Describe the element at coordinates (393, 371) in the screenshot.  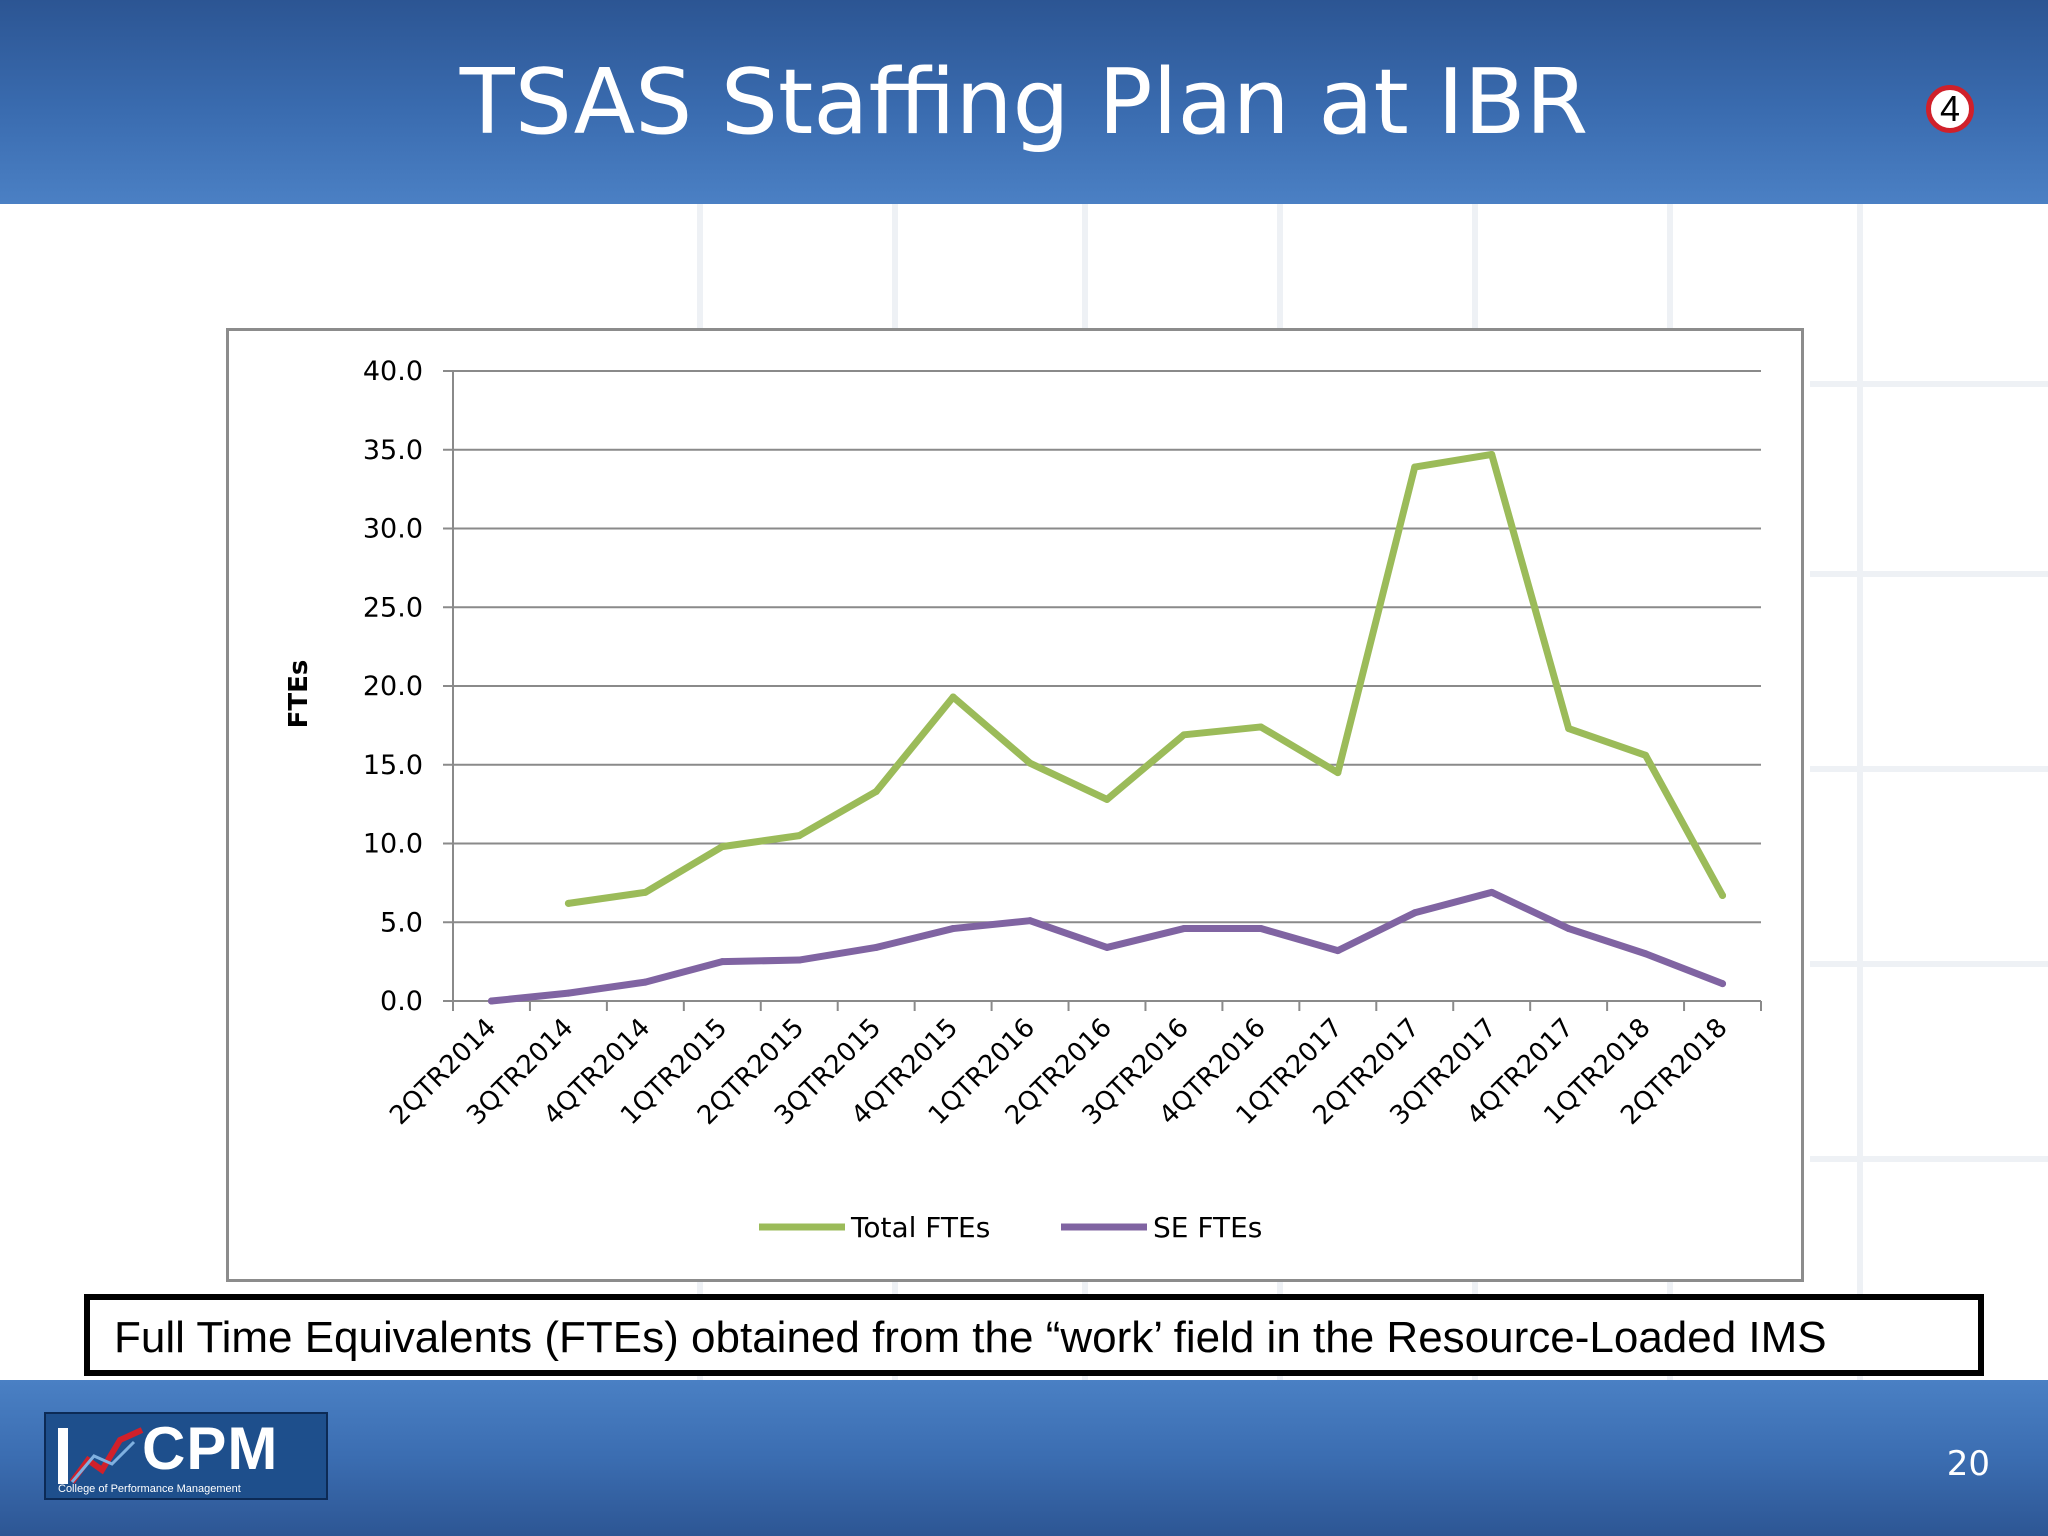
I see `y-tick-label: 40.0` at that location.